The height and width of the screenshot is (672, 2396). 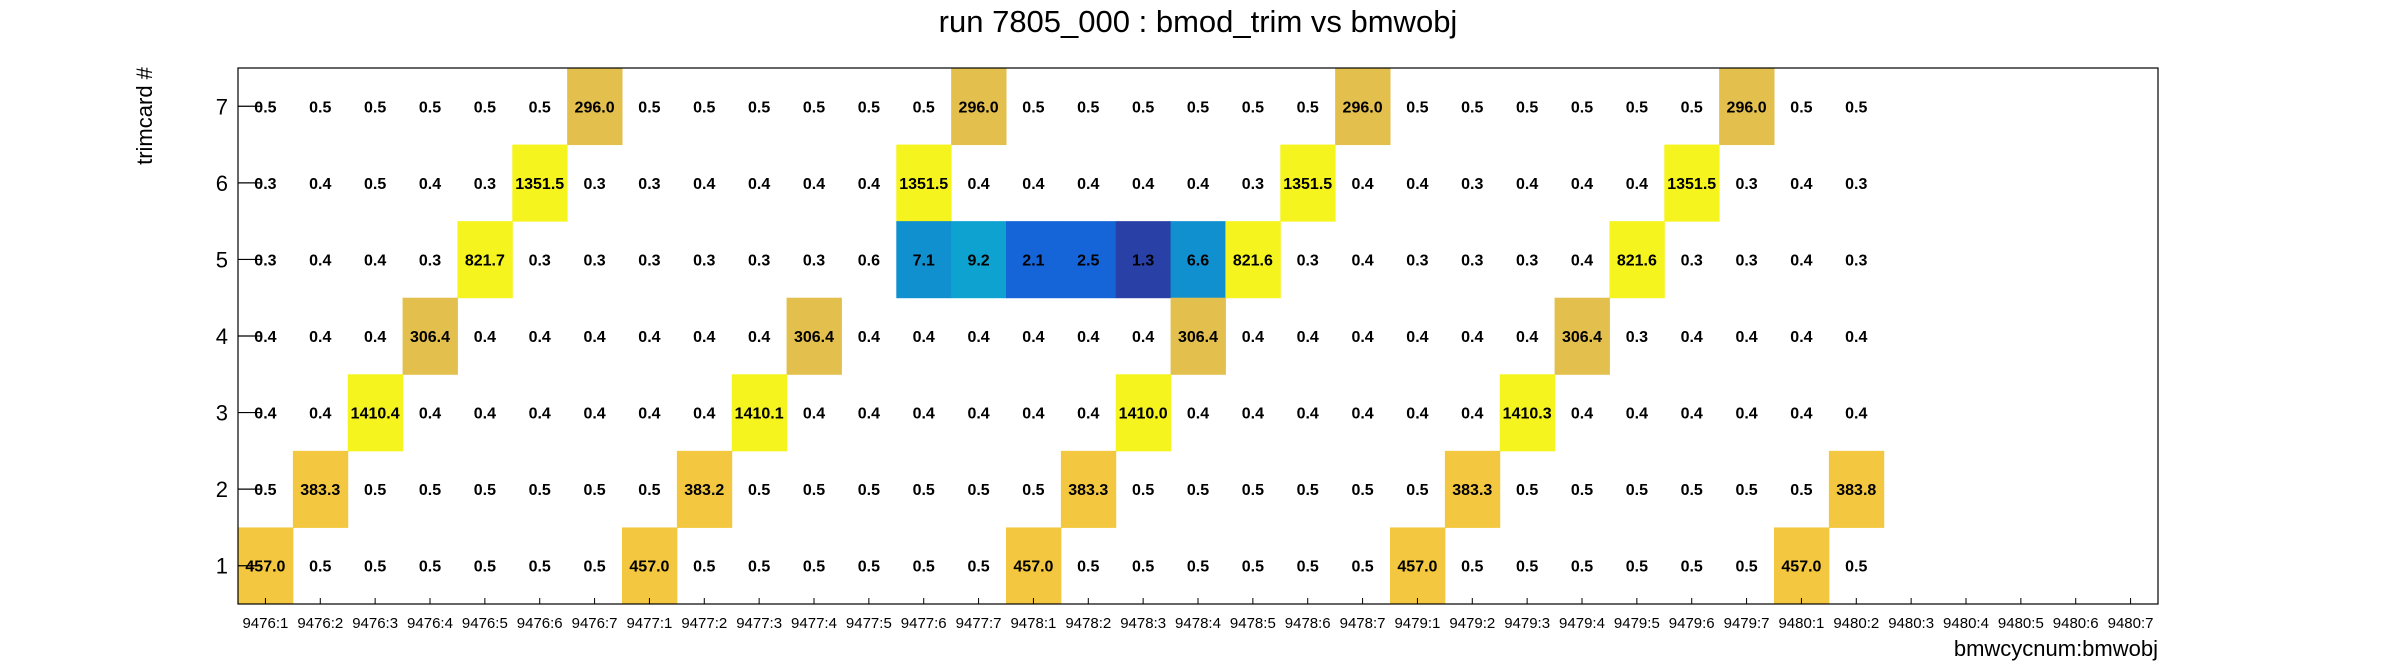 I want to click on x-tick-label: 9477:5, so click(x=869, y=623).